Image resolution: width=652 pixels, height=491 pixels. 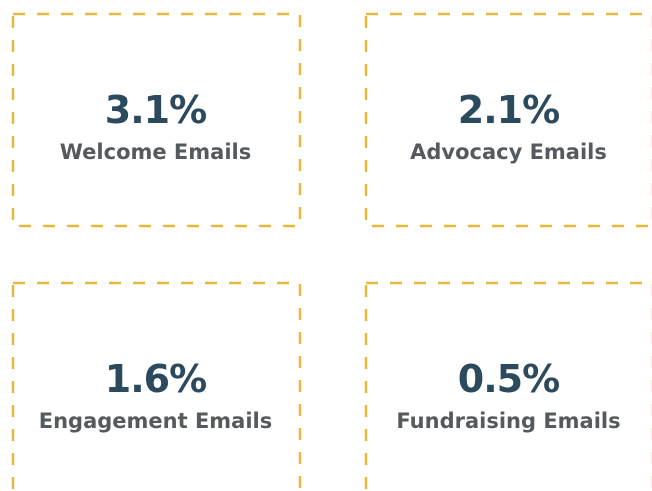 What do you see at coordinates (156, 421) in the screenshot?
I see `stat-label: Engagement Emails` at bounding box center [156, 421].